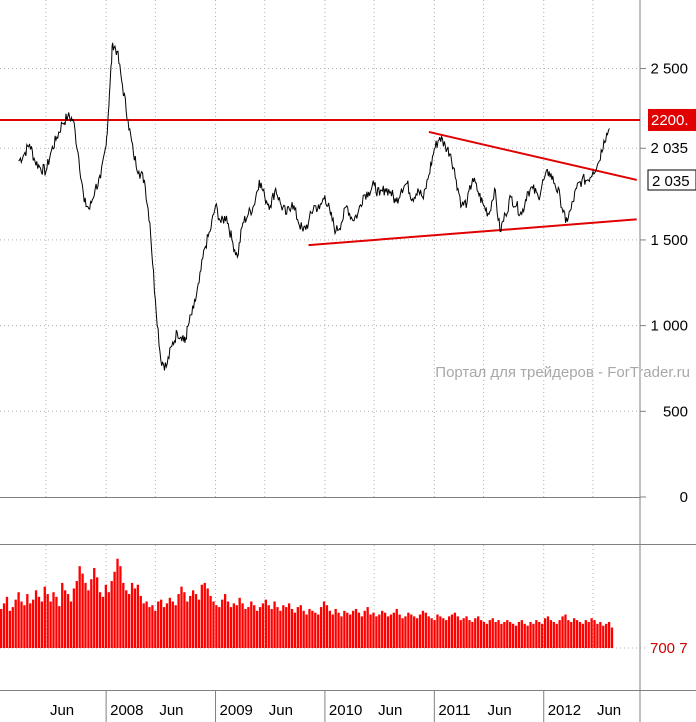  What do you see at coordinates (472, 188) in the screenshot?
I see `trendlines` at bounding box center [472, 188].